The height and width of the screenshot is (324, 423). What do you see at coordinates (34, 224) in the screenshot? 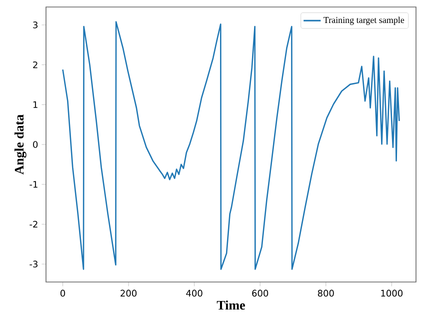
I see `y-tick-label: -2` at bounding box center [34, 224].